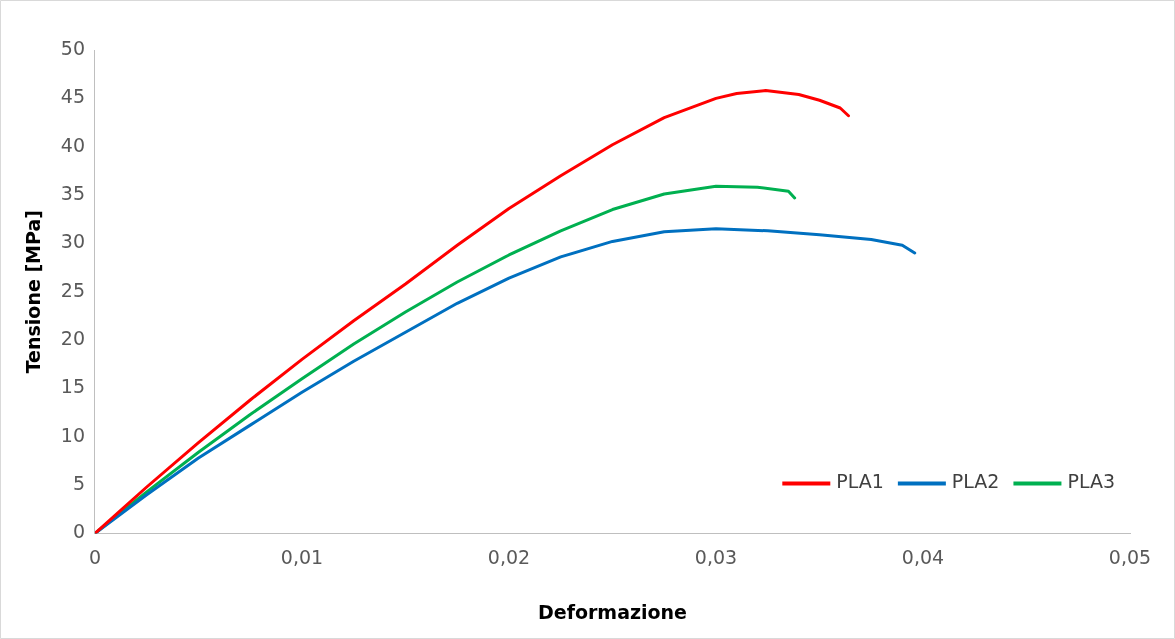 The height and width of the screenshot is (639, 1175). Describe the element at coordinates (72, 289) in the screenshot. I see `y-tick-label: 25` at that location.